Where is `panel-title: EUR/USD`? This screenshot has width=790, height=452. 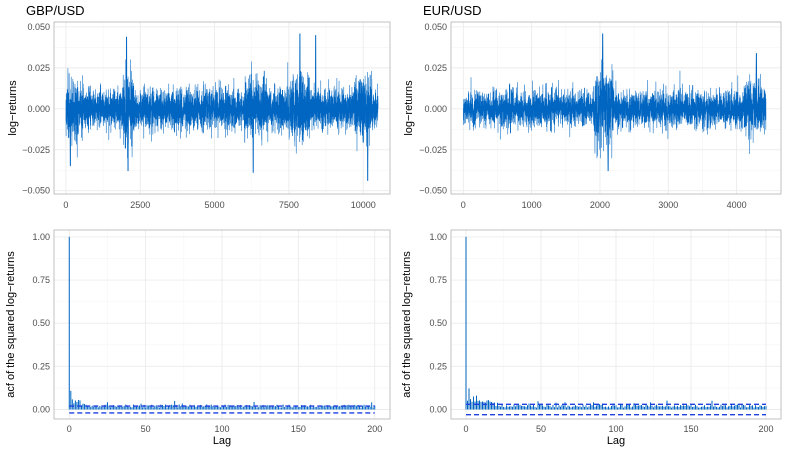 panel-title: EUR/USD is located at coordinates (452, 10).